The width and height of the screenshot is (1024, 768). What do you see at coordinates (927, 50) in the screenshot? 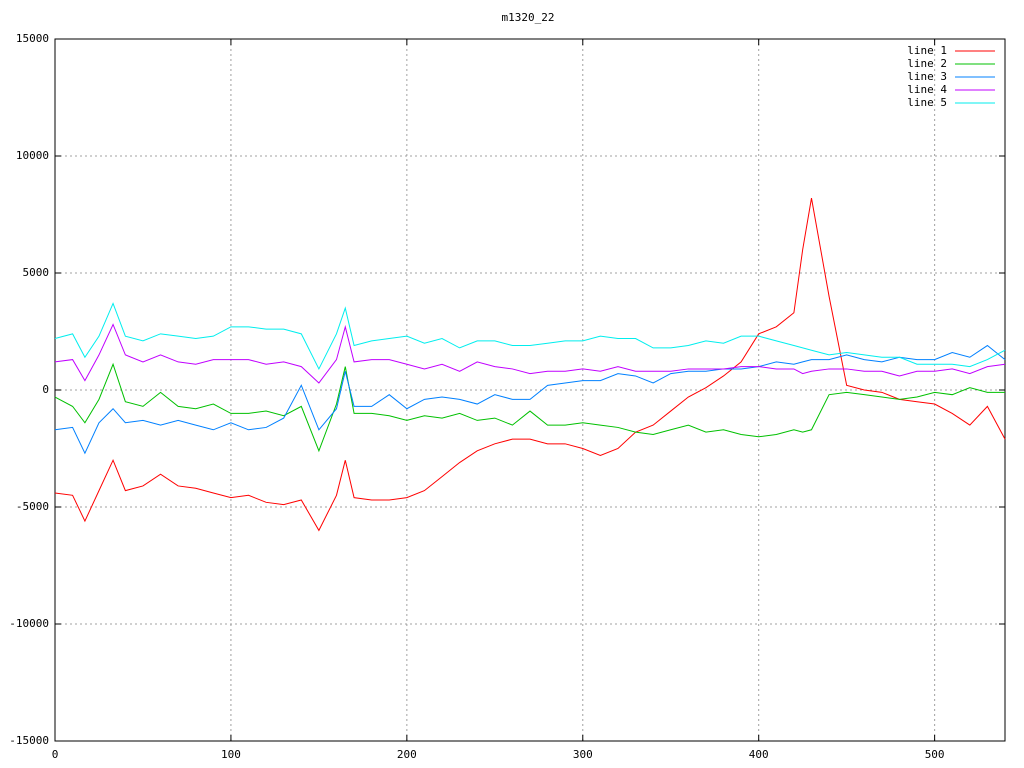
I see `legend-label: line 1` at bounding box center [927, 50].